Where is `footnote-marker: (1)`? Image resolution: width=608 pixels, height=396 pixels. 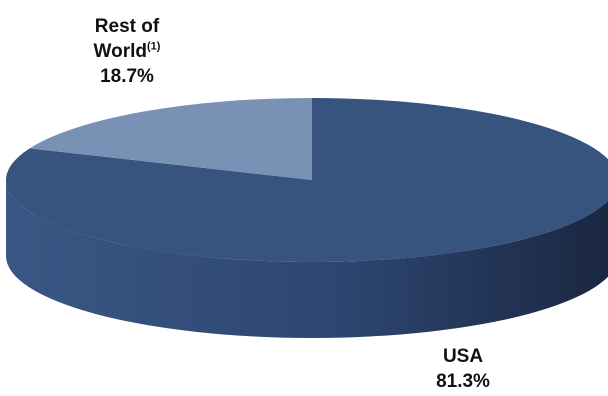
footnote-marker: (1) is located at coordinates (154, 46).